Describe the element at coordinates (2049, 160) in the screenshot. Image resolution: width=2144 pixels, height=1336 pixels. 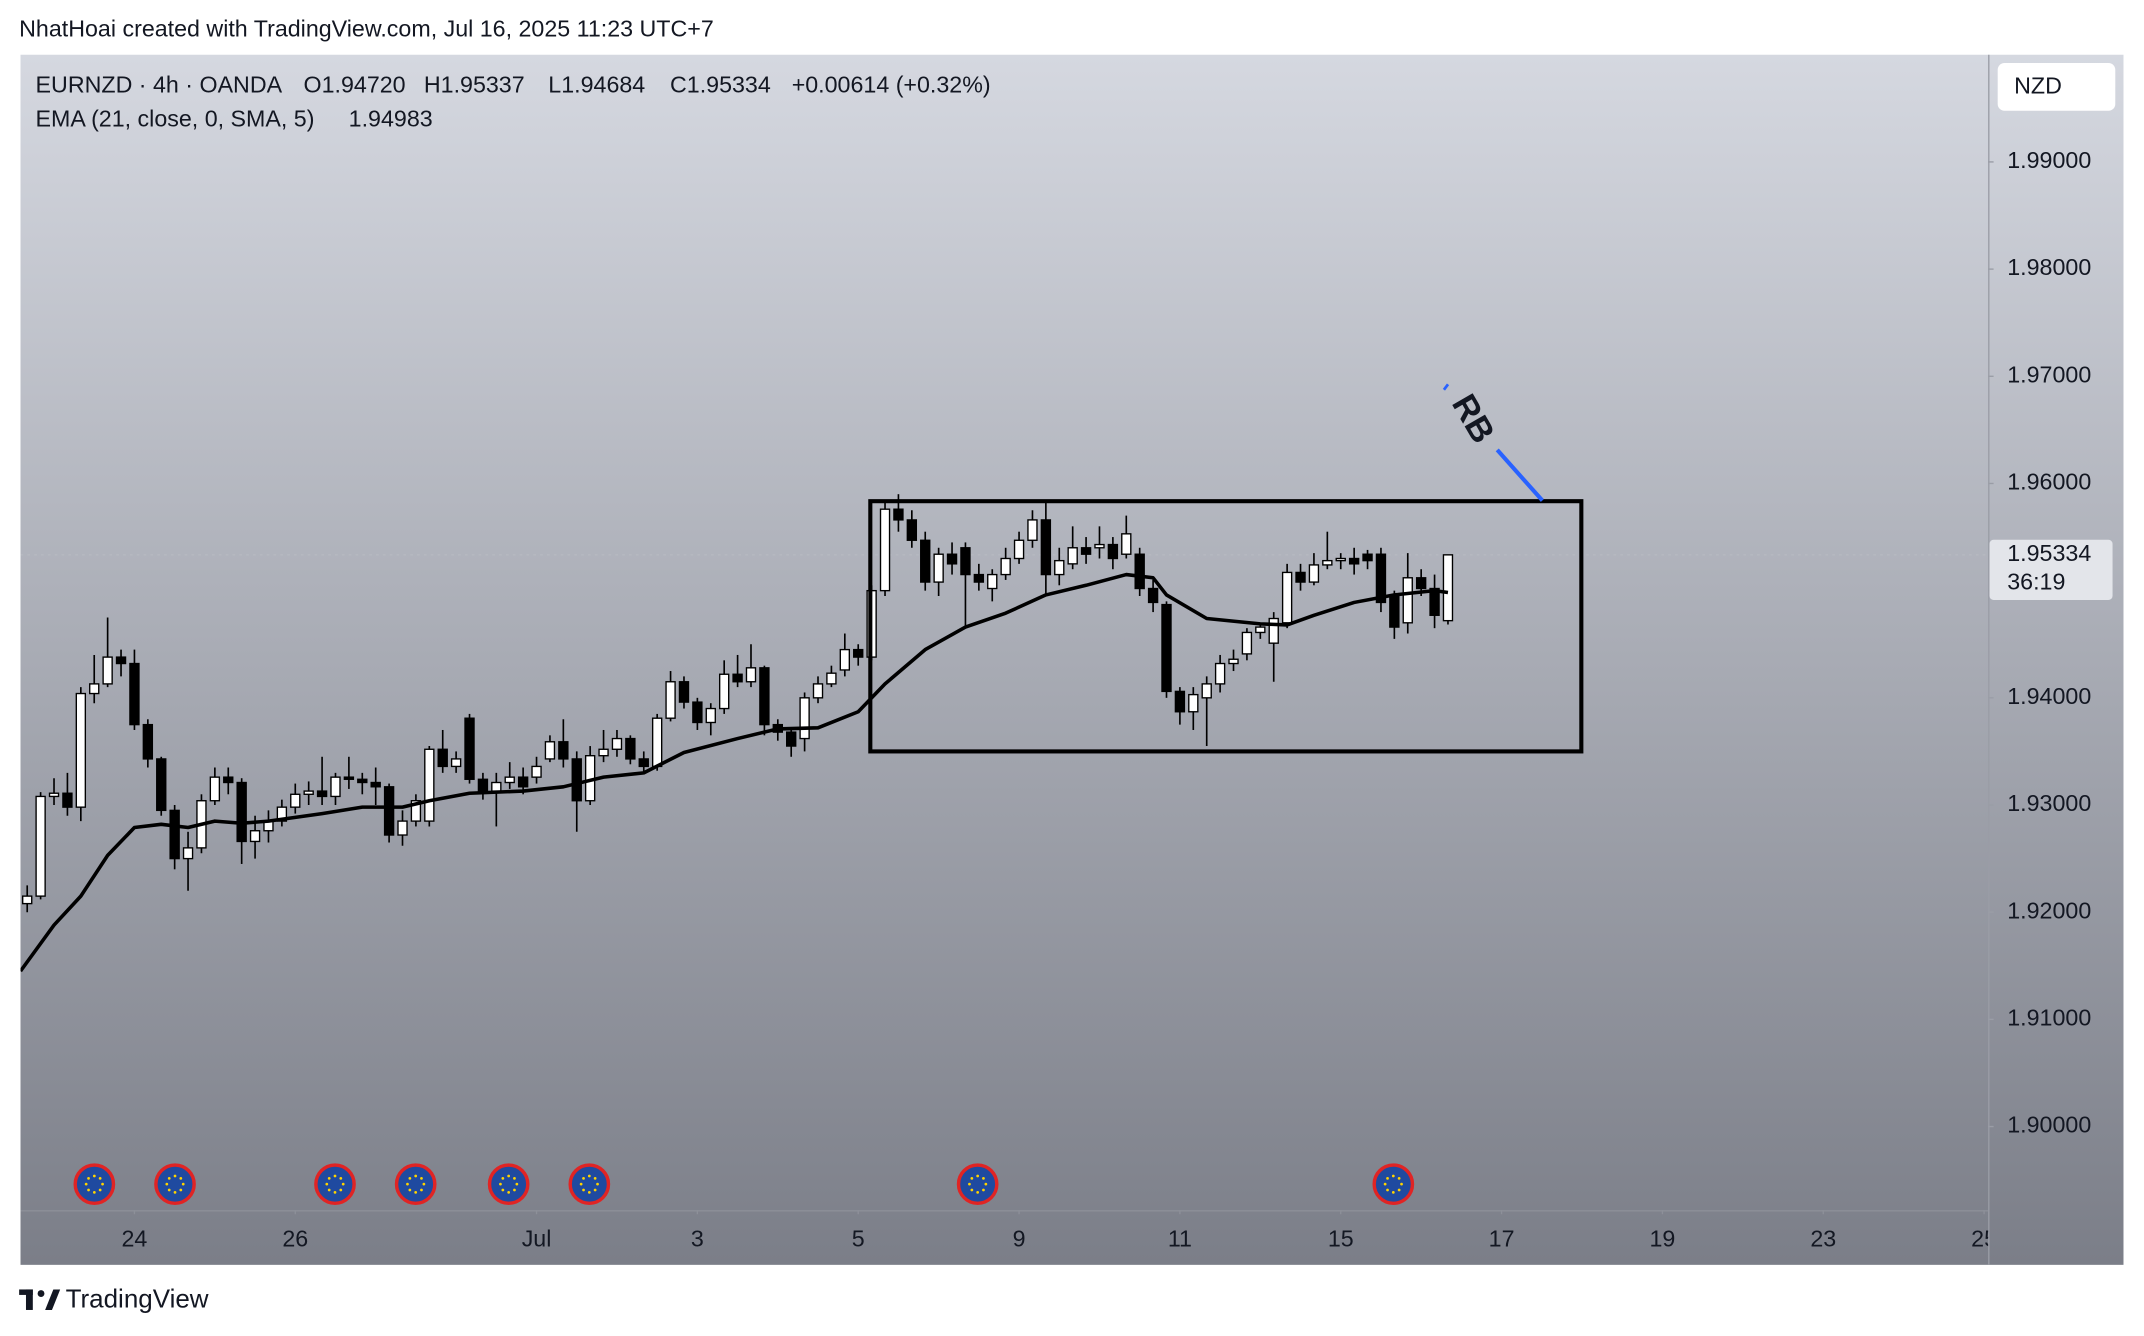
I see `y-tick-label: 1.99000` at that location.